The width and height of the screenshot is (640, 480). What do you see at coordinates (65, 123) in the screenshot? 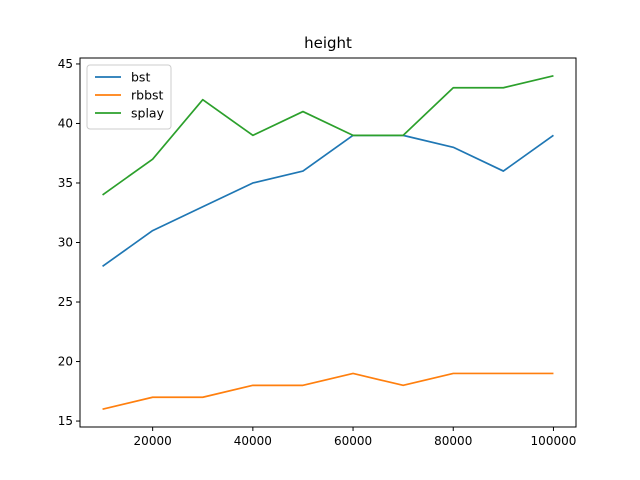
I see `y-tick-label: 40` at bounding box center [65, 123].